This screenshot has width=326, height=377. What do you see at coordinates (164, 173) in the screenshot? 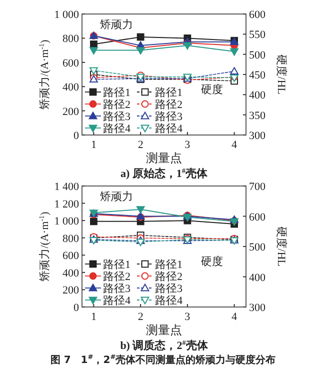
I see `text: a) 原始态，1$^{#}$壳体` at bounding box center [164, 173].